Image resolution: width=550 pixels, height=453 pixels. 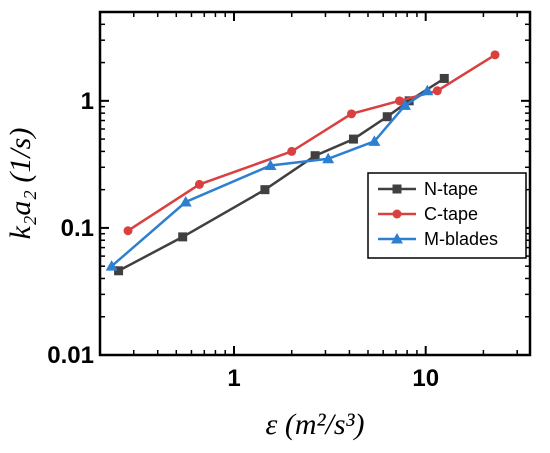 What do you see at coordinates (77, 228) in the screenshot?
I see `y-tick-label: 0.1` at bounding box center [77, 228].